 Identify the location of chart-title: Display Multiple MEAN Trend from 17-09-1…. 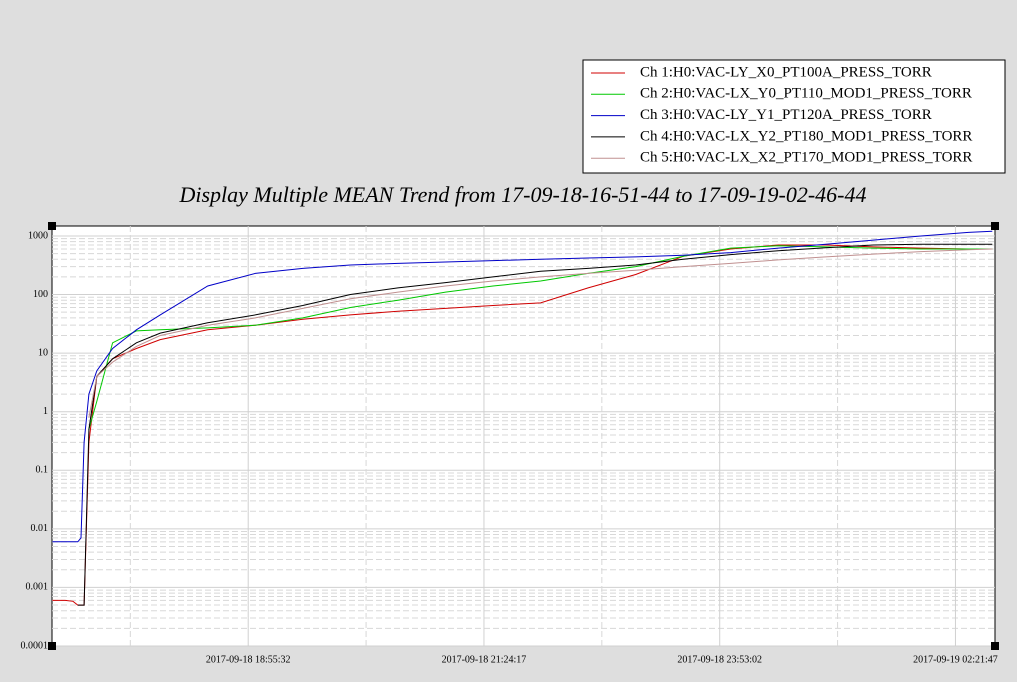
(522, 194).